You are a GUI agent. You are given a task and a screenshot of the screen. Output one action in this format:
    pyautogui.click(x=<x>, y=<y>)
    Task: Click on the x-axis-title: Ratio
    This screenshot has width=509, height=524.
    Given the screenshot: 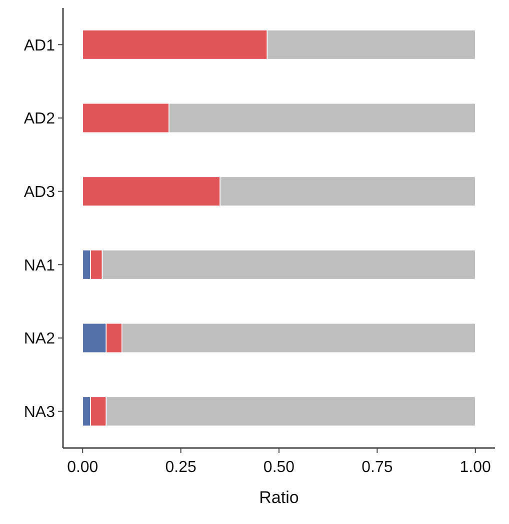 What is the action you would take?
    pyautogui.click(x=279, y=497)
    